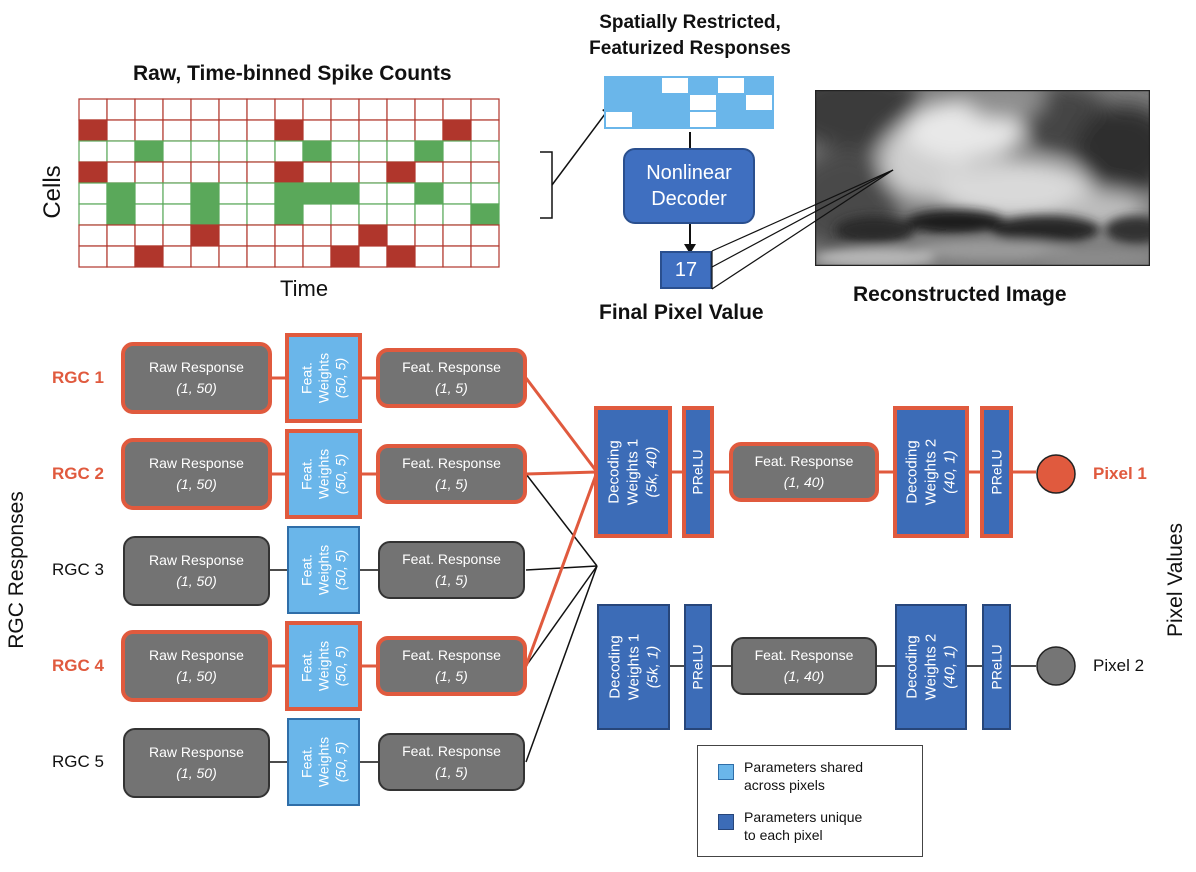 The height and width of the screenshot is (872, 1196). I want to click on legend-swatch-unique, so click(726, 822).